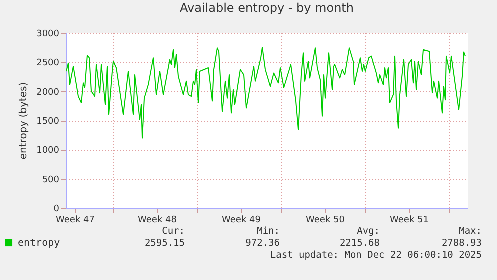 This screenshot has width=497, height=280. I want to click on text: Min:, so click(268, 231).